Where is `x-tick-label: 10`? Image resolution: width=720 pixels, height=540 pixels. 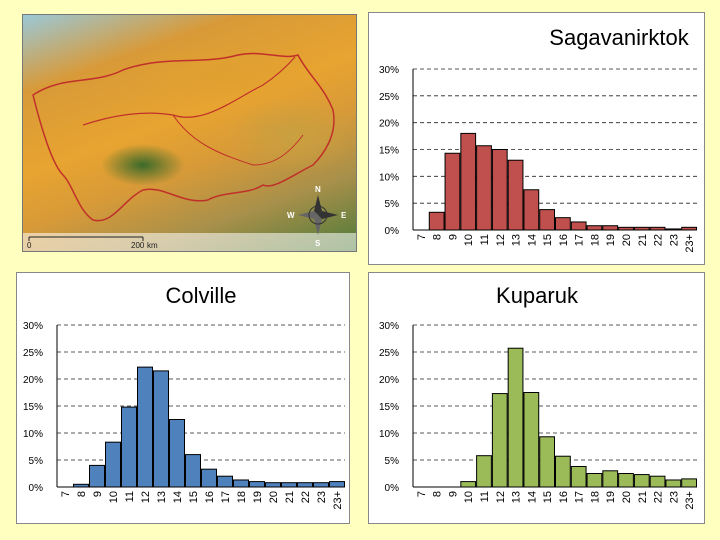
x-tick-label: 10 is located at coordinates (469, 240).